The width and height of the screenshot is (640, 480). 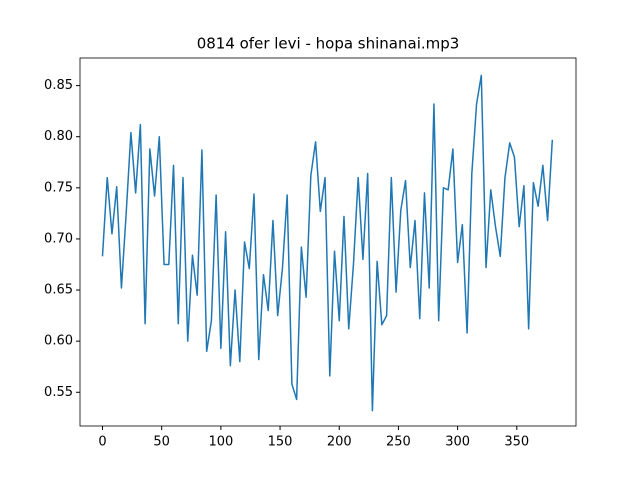 What do you see at coordinates (102, 442) in the screenshot?
I see `x-tick-label: 0` at bounding box center [102, 442].